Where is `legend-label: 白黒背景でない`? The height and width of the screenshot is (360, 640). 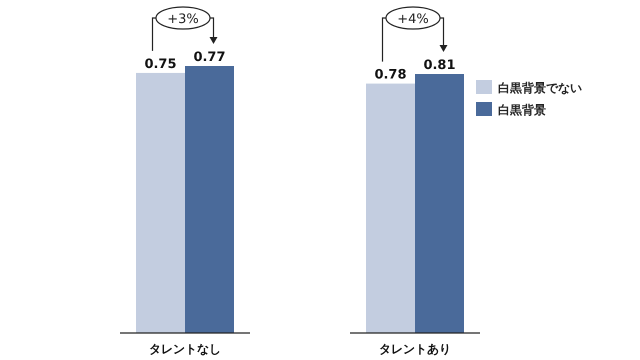 legend-label: 白黒背景でない is located at coordinates (540, 88).